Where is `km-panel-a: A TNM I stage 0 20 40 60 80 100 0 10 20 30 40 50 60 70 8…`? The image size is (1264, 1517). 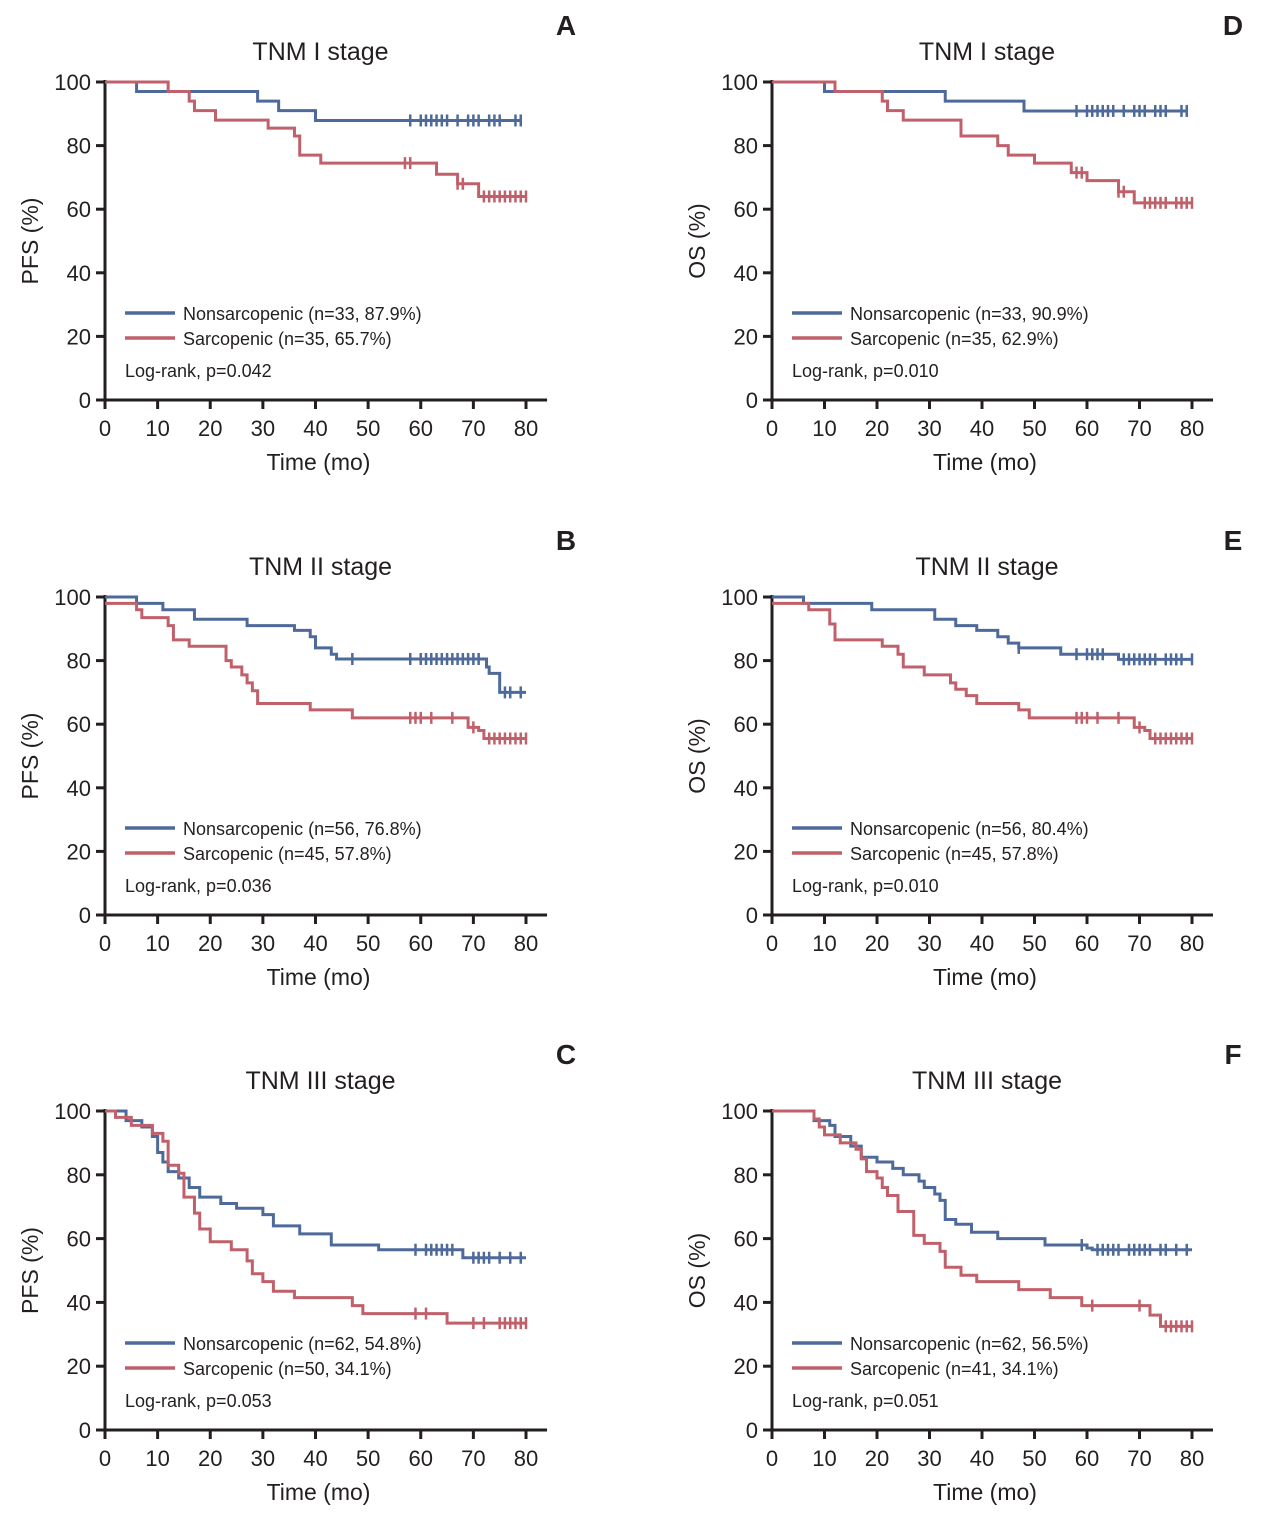 km-panel-a: A TNM I stage 0 20 40 60 80 100 0 10 20 30 40 50 60 70 8… is located at coordinates (296, 242).